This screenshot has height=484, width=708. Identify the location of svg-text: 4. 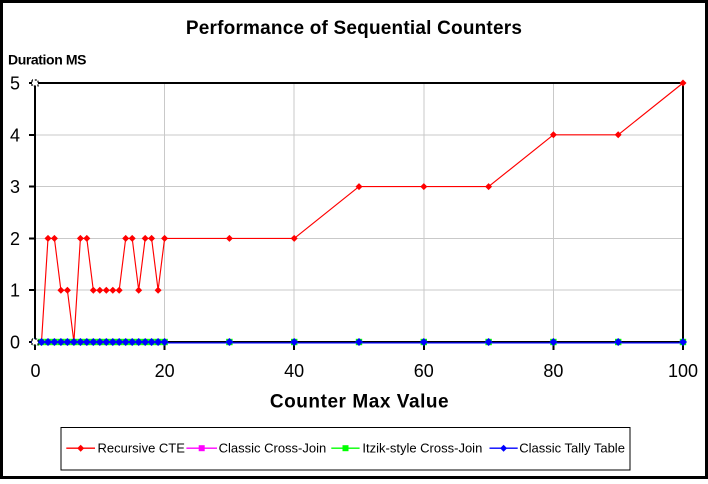
(15, 135).